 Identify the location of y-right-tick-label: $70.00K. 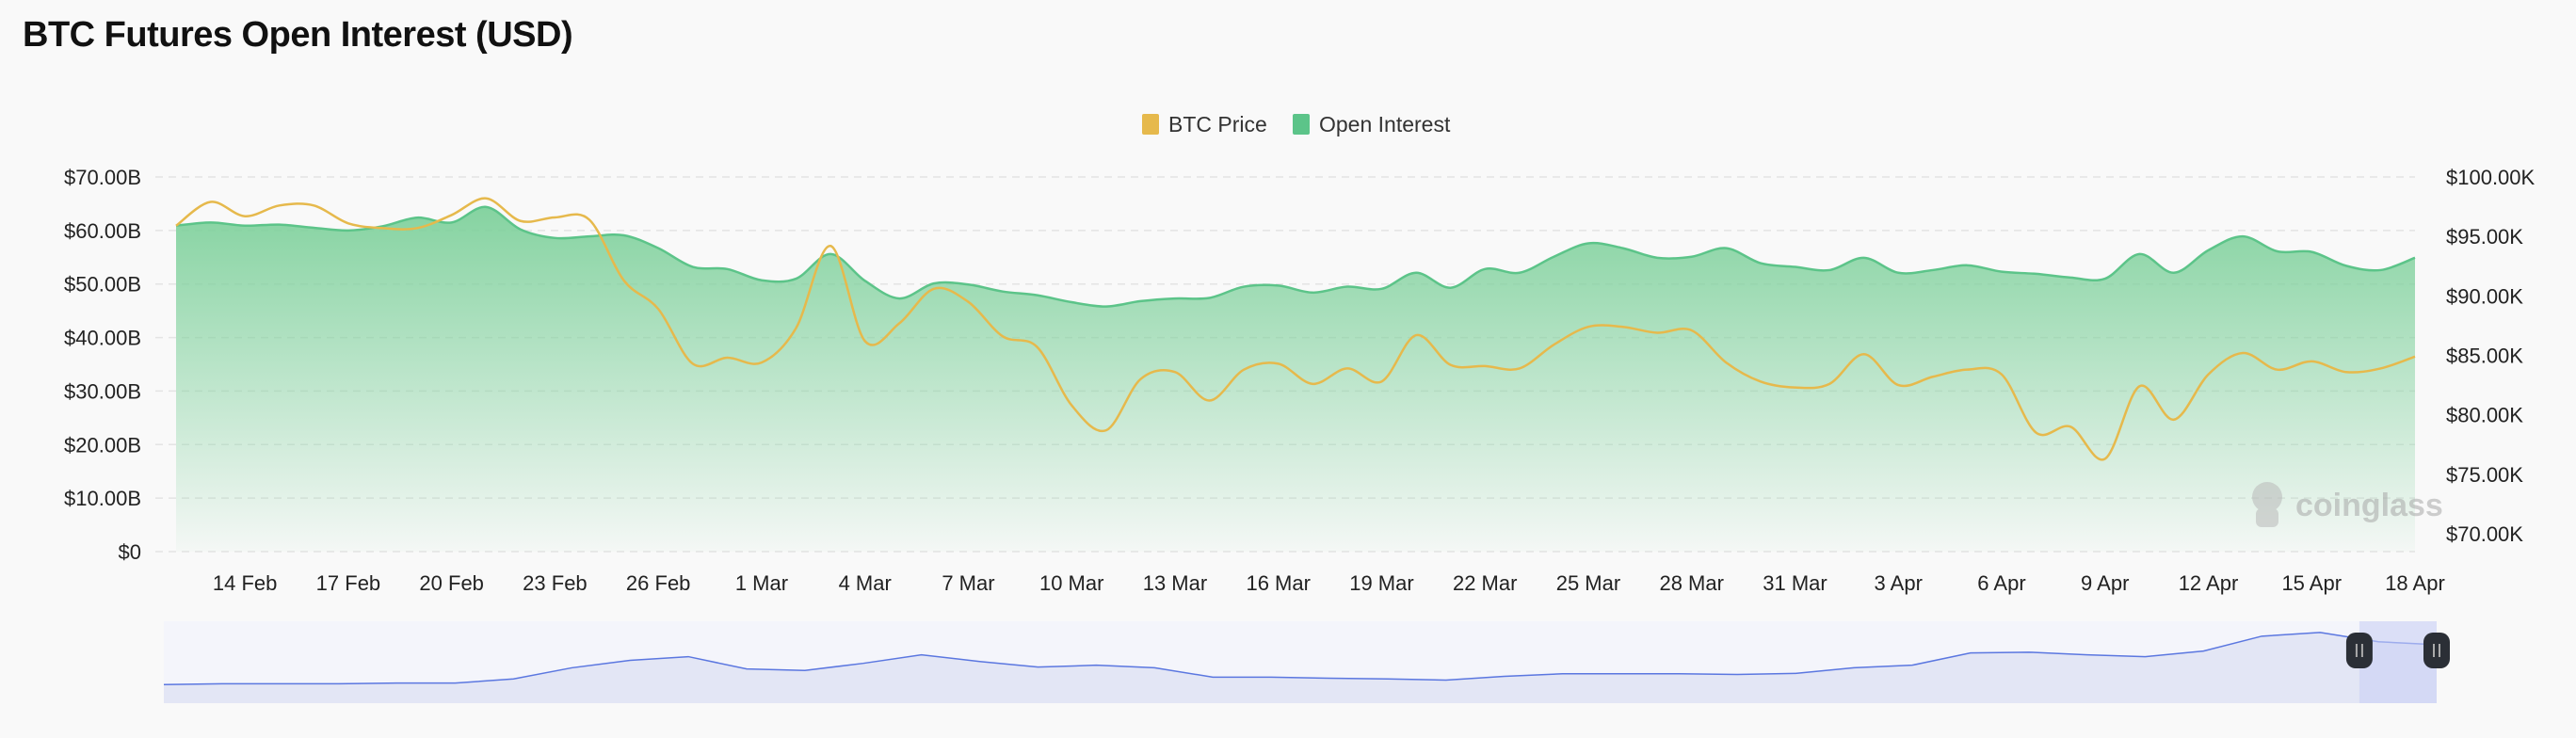
(2484, 534).